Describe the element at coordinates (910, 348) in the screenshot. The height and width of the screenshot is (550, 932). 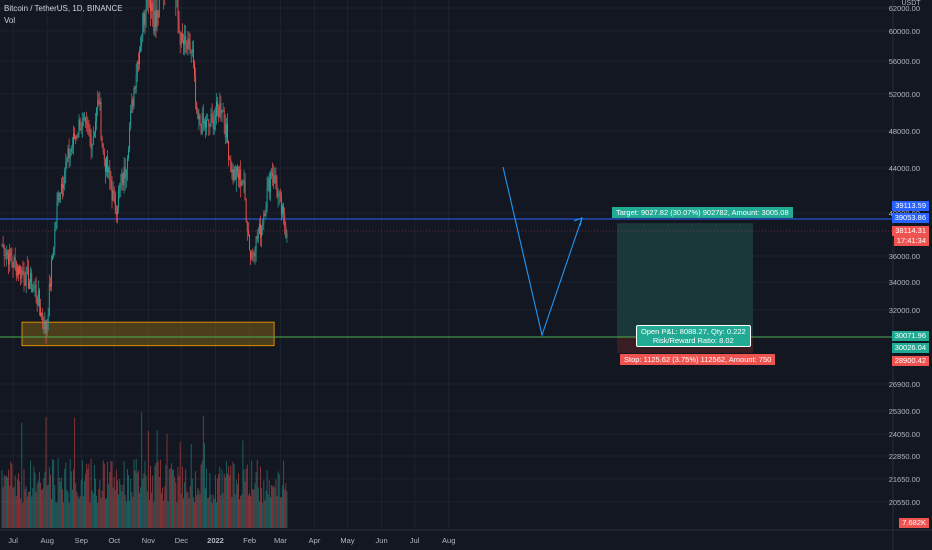
I see `entry-price-box: 30026.04` at that location.